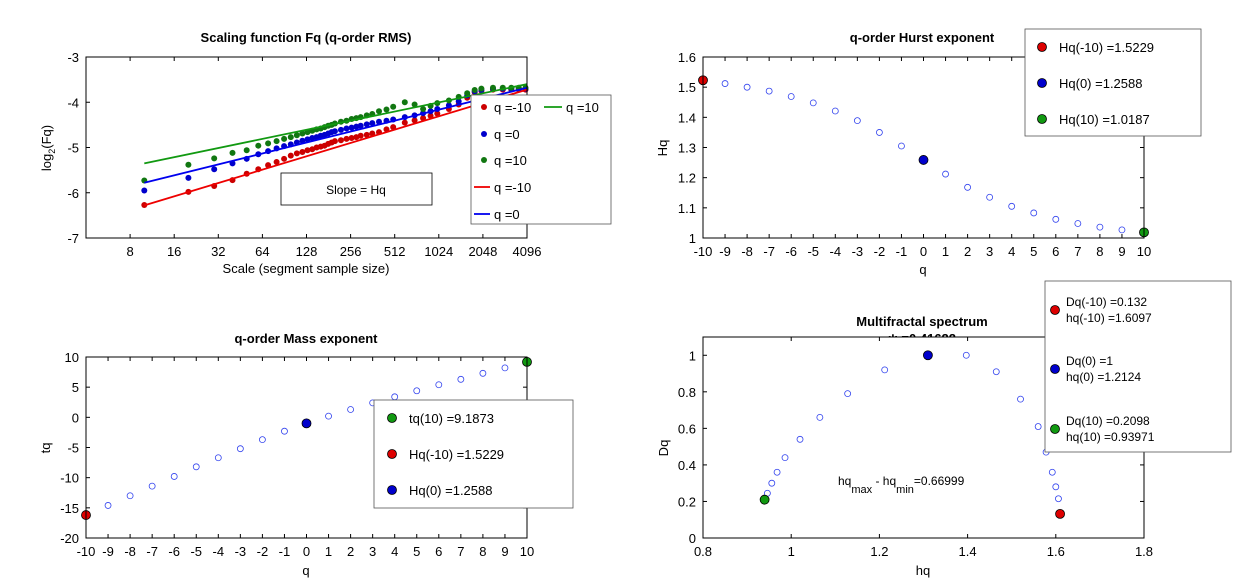 Image resolution: width=1258 pixels, height=584 pixels. I want to click on y-tick-label: 1.3, so click(687, 148).